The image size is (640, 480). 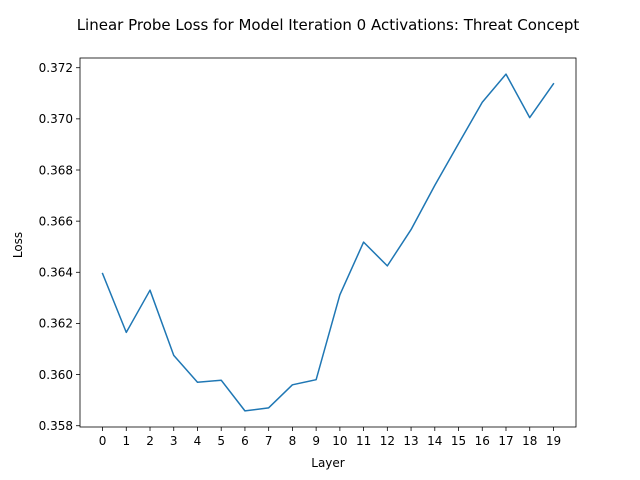 I want to click on y-tick-label: 0.370, so click(x=56, y=119).